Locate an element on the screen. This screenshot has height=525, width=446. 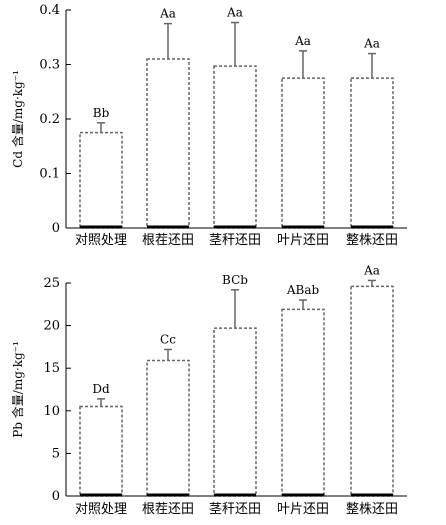
y-tick-label: 0.1 is located at coordinates (49, 174).